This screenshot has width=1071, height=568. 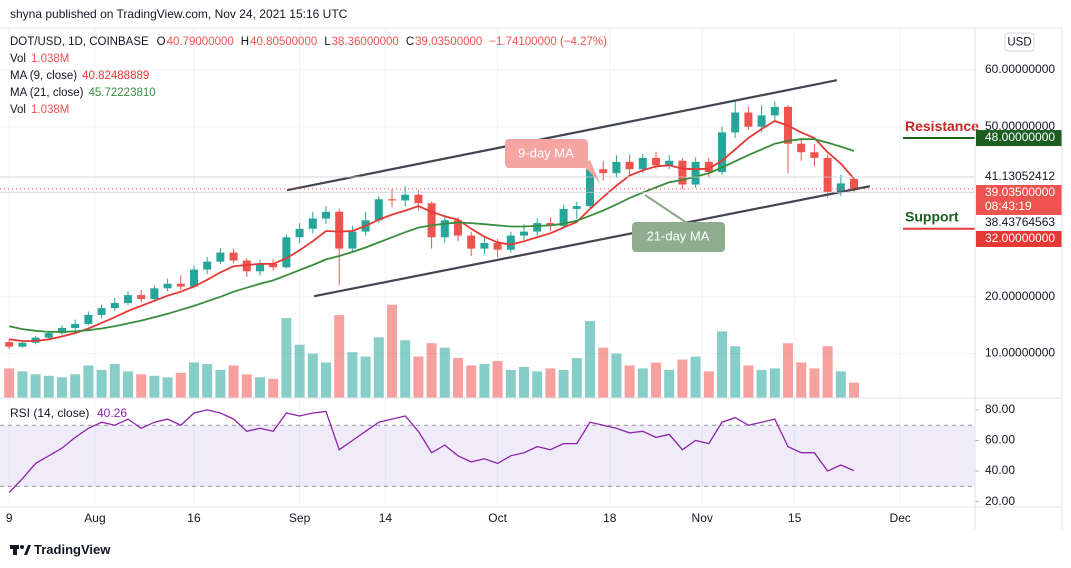 I want to click on rsi-value: 40.26, so click(x=112, y=413).